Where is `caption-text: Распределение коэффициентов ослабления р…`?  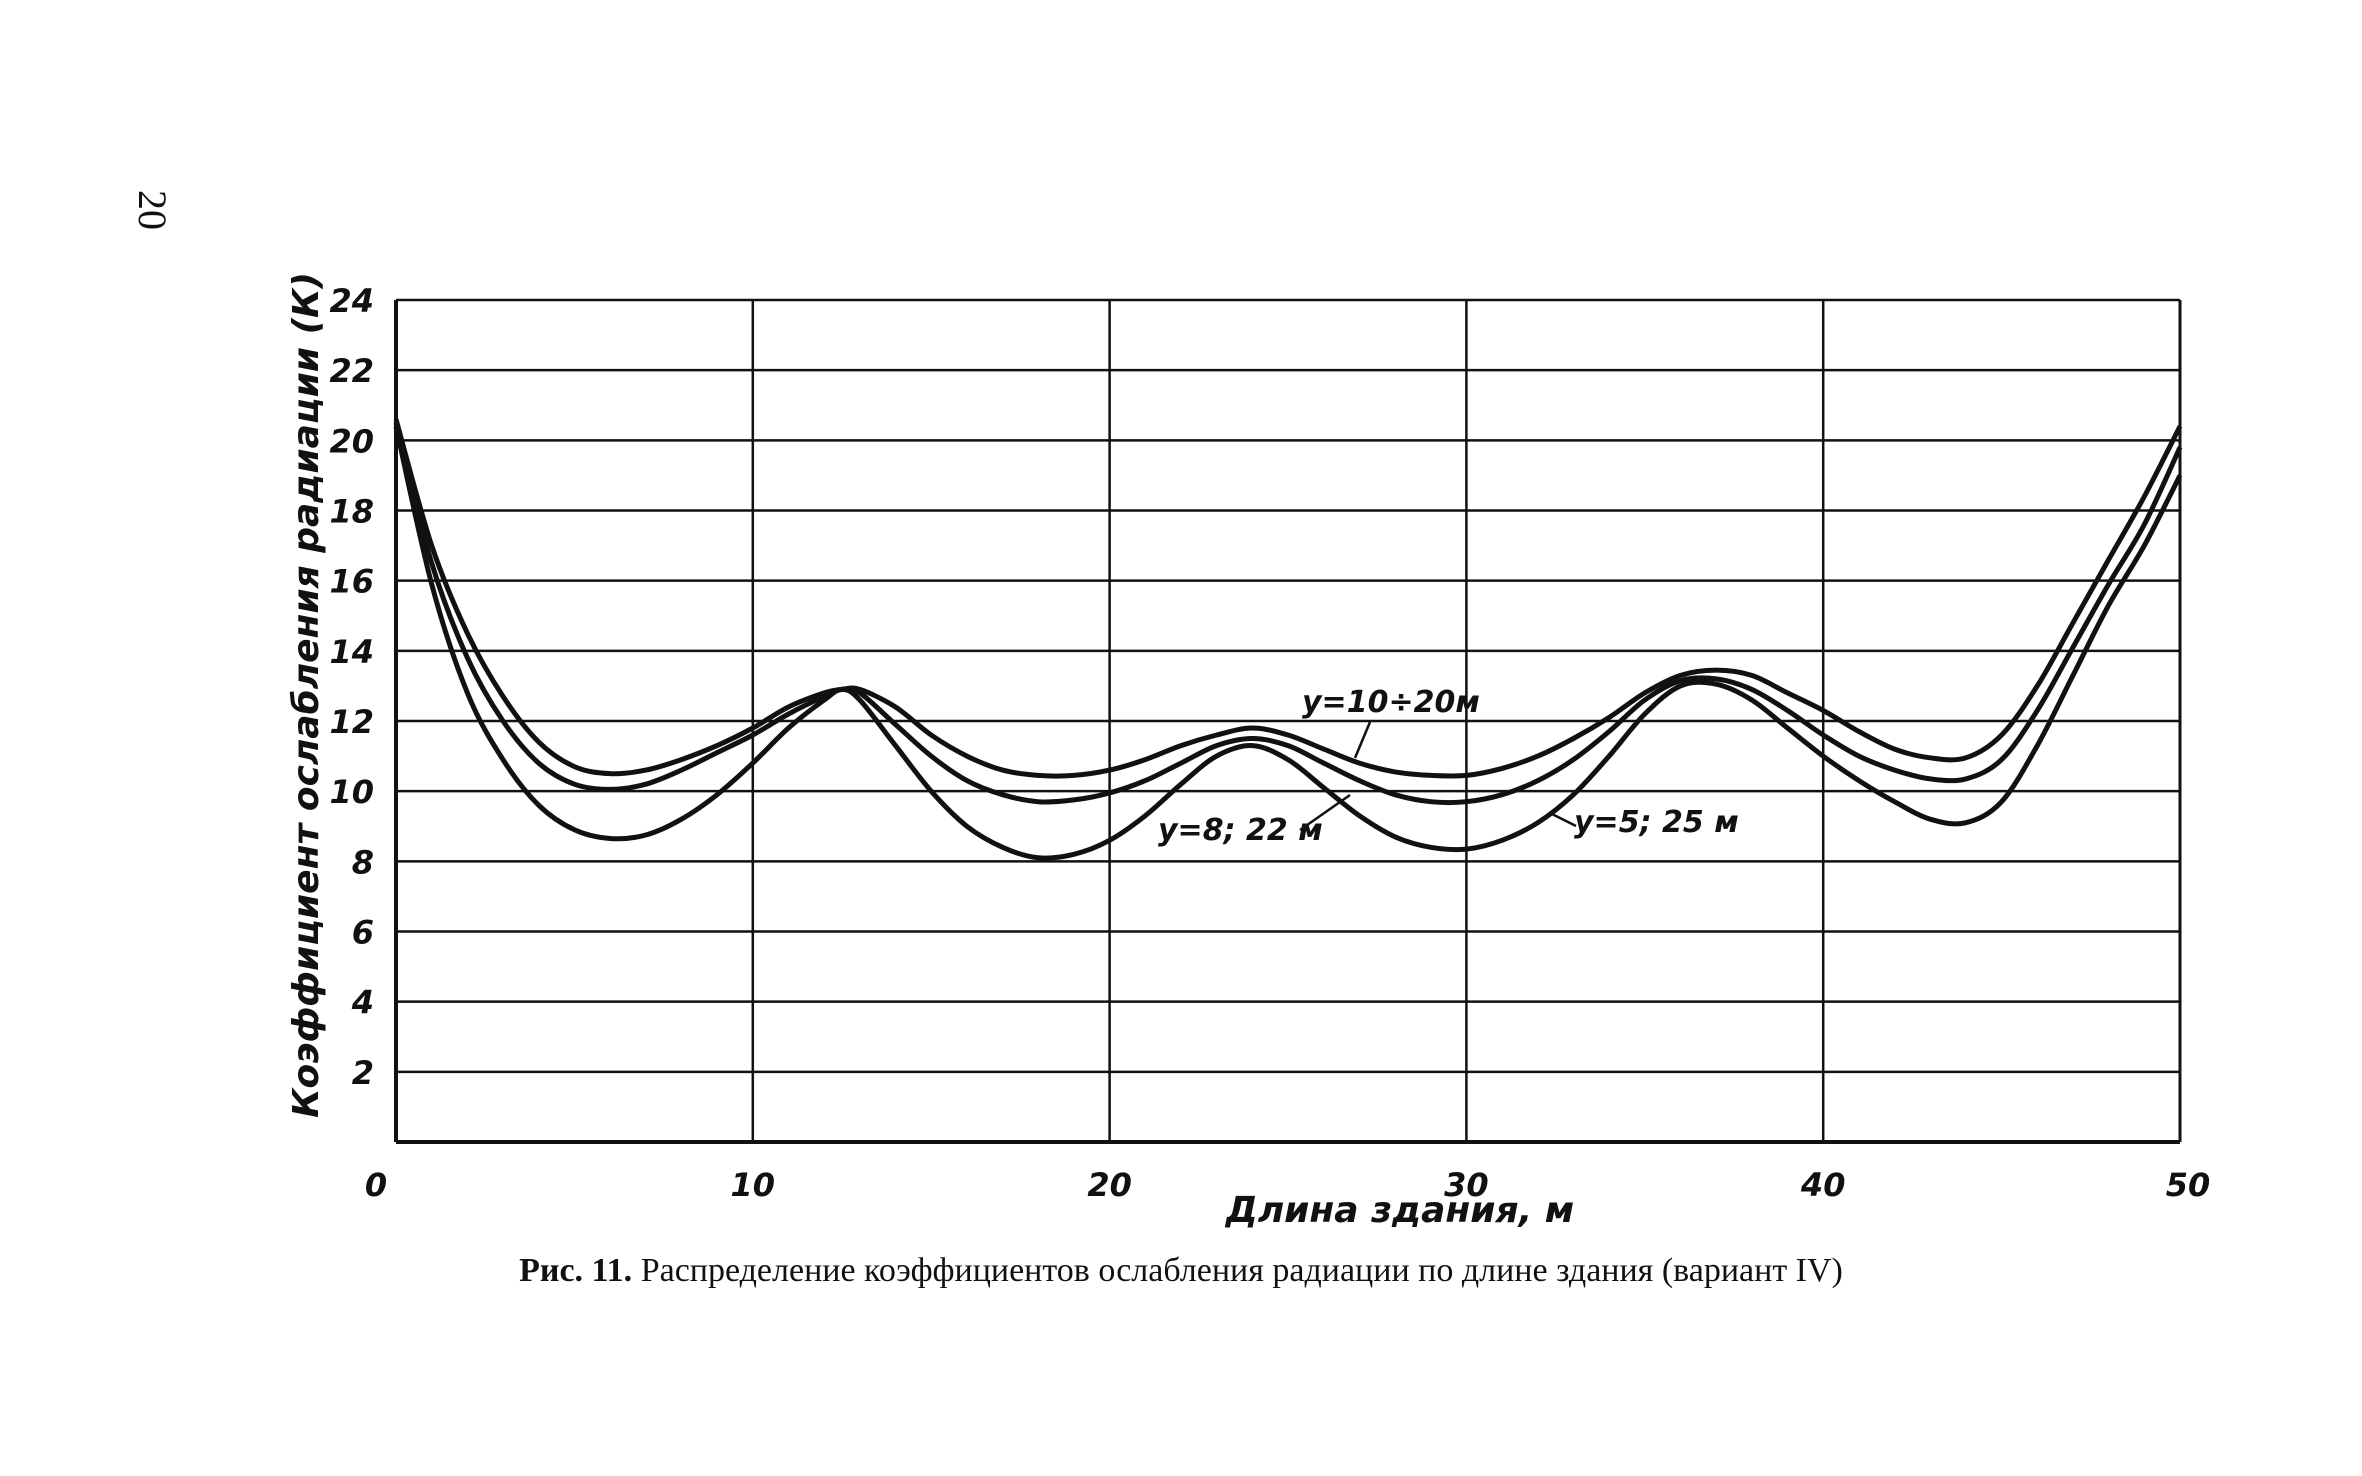 caption-text: Распределение коэффициентов ослабления р… is located at coordinates (1241, 1270).